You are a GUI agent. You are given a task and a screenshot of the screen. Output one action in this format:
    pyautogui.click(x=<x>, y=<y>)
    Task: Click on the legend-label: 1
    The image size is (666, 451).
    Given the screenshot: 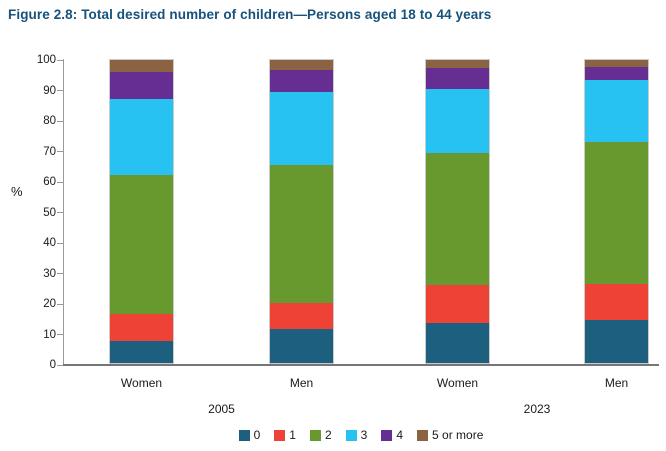 What is the action you would take?
    pyautogui.click(x=292, y=435)
    